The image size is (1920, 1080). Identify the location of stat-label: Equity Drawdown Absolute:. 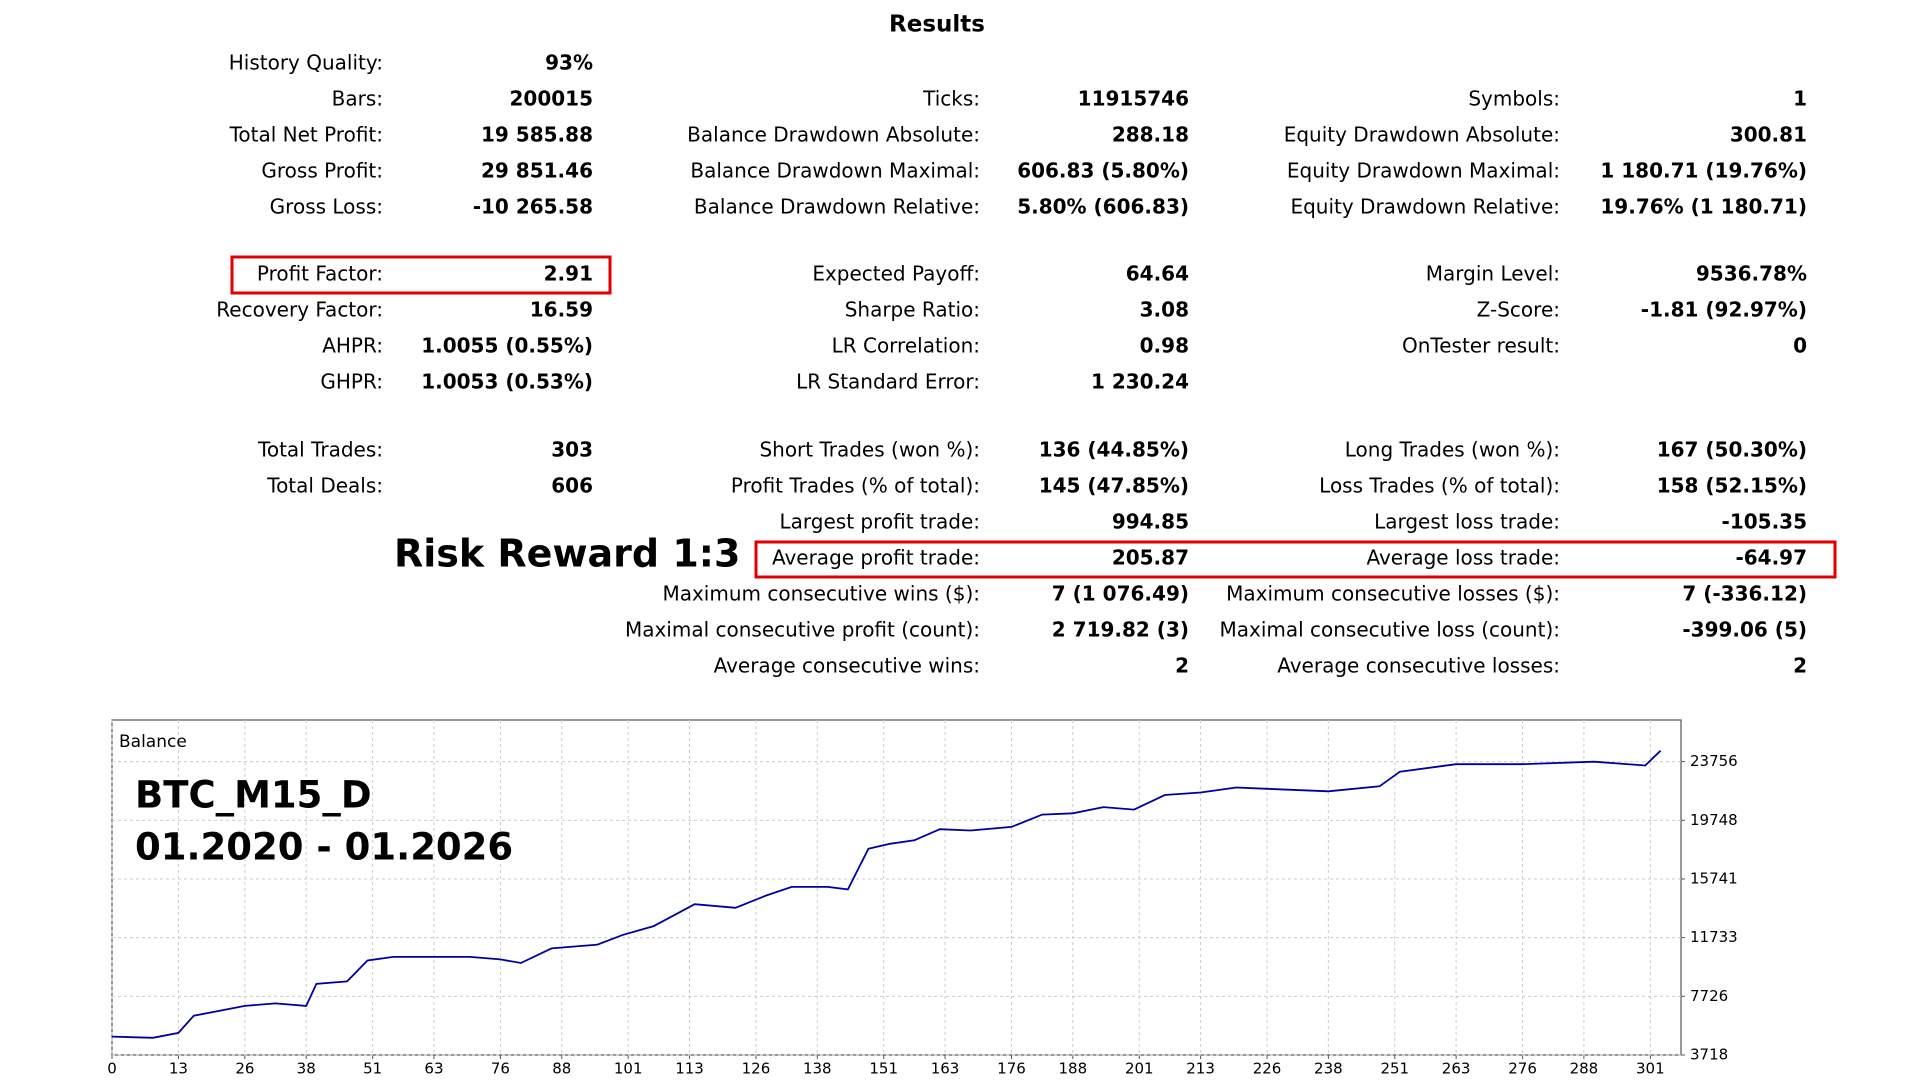
(1422, 135).